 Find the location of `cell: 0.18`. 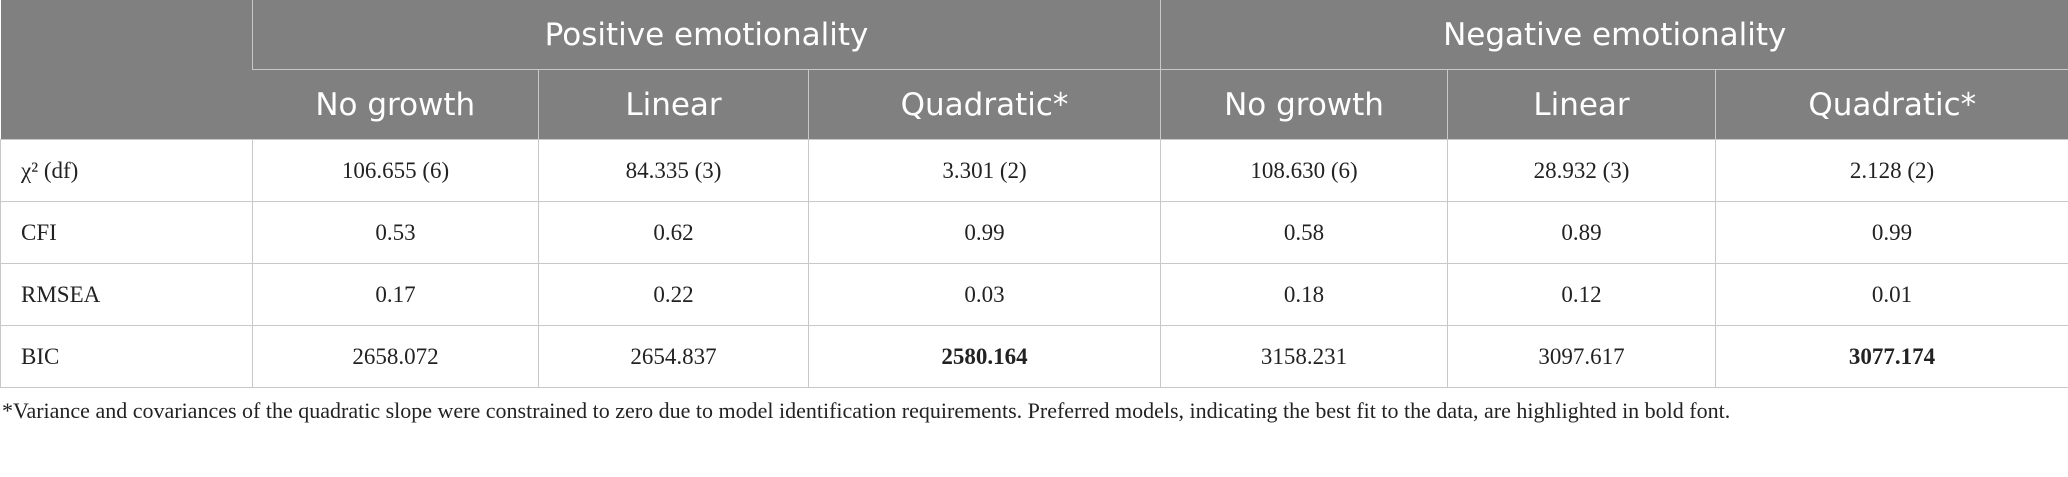

cell: 0.18 is located at coordinates (1304, 294).